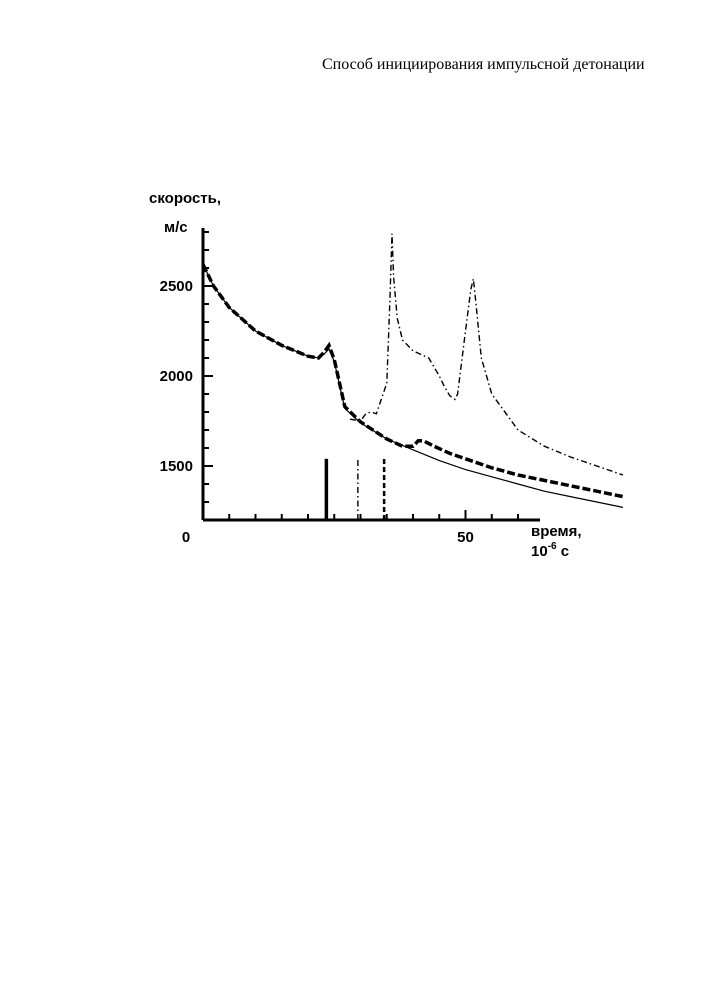 The image size is (707, 1000). What do you see at coordinates (465, 537) in the screenshot?
I see `x-tick-label: 50` at bounding box center [465, 537].